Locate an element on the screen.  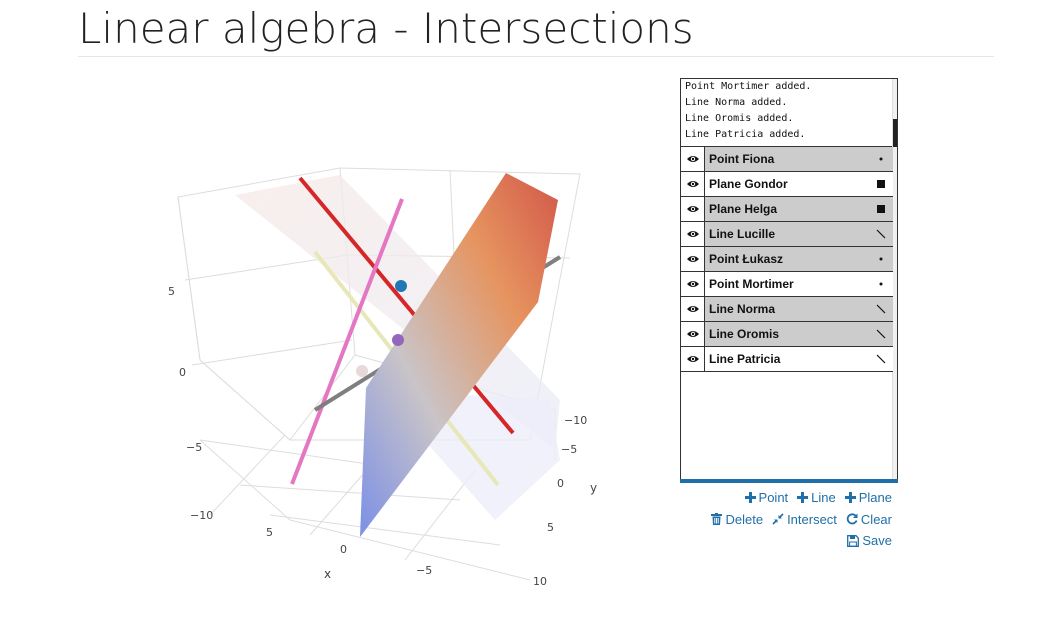
clear-label: Clear is located at coordinates (876, 519).